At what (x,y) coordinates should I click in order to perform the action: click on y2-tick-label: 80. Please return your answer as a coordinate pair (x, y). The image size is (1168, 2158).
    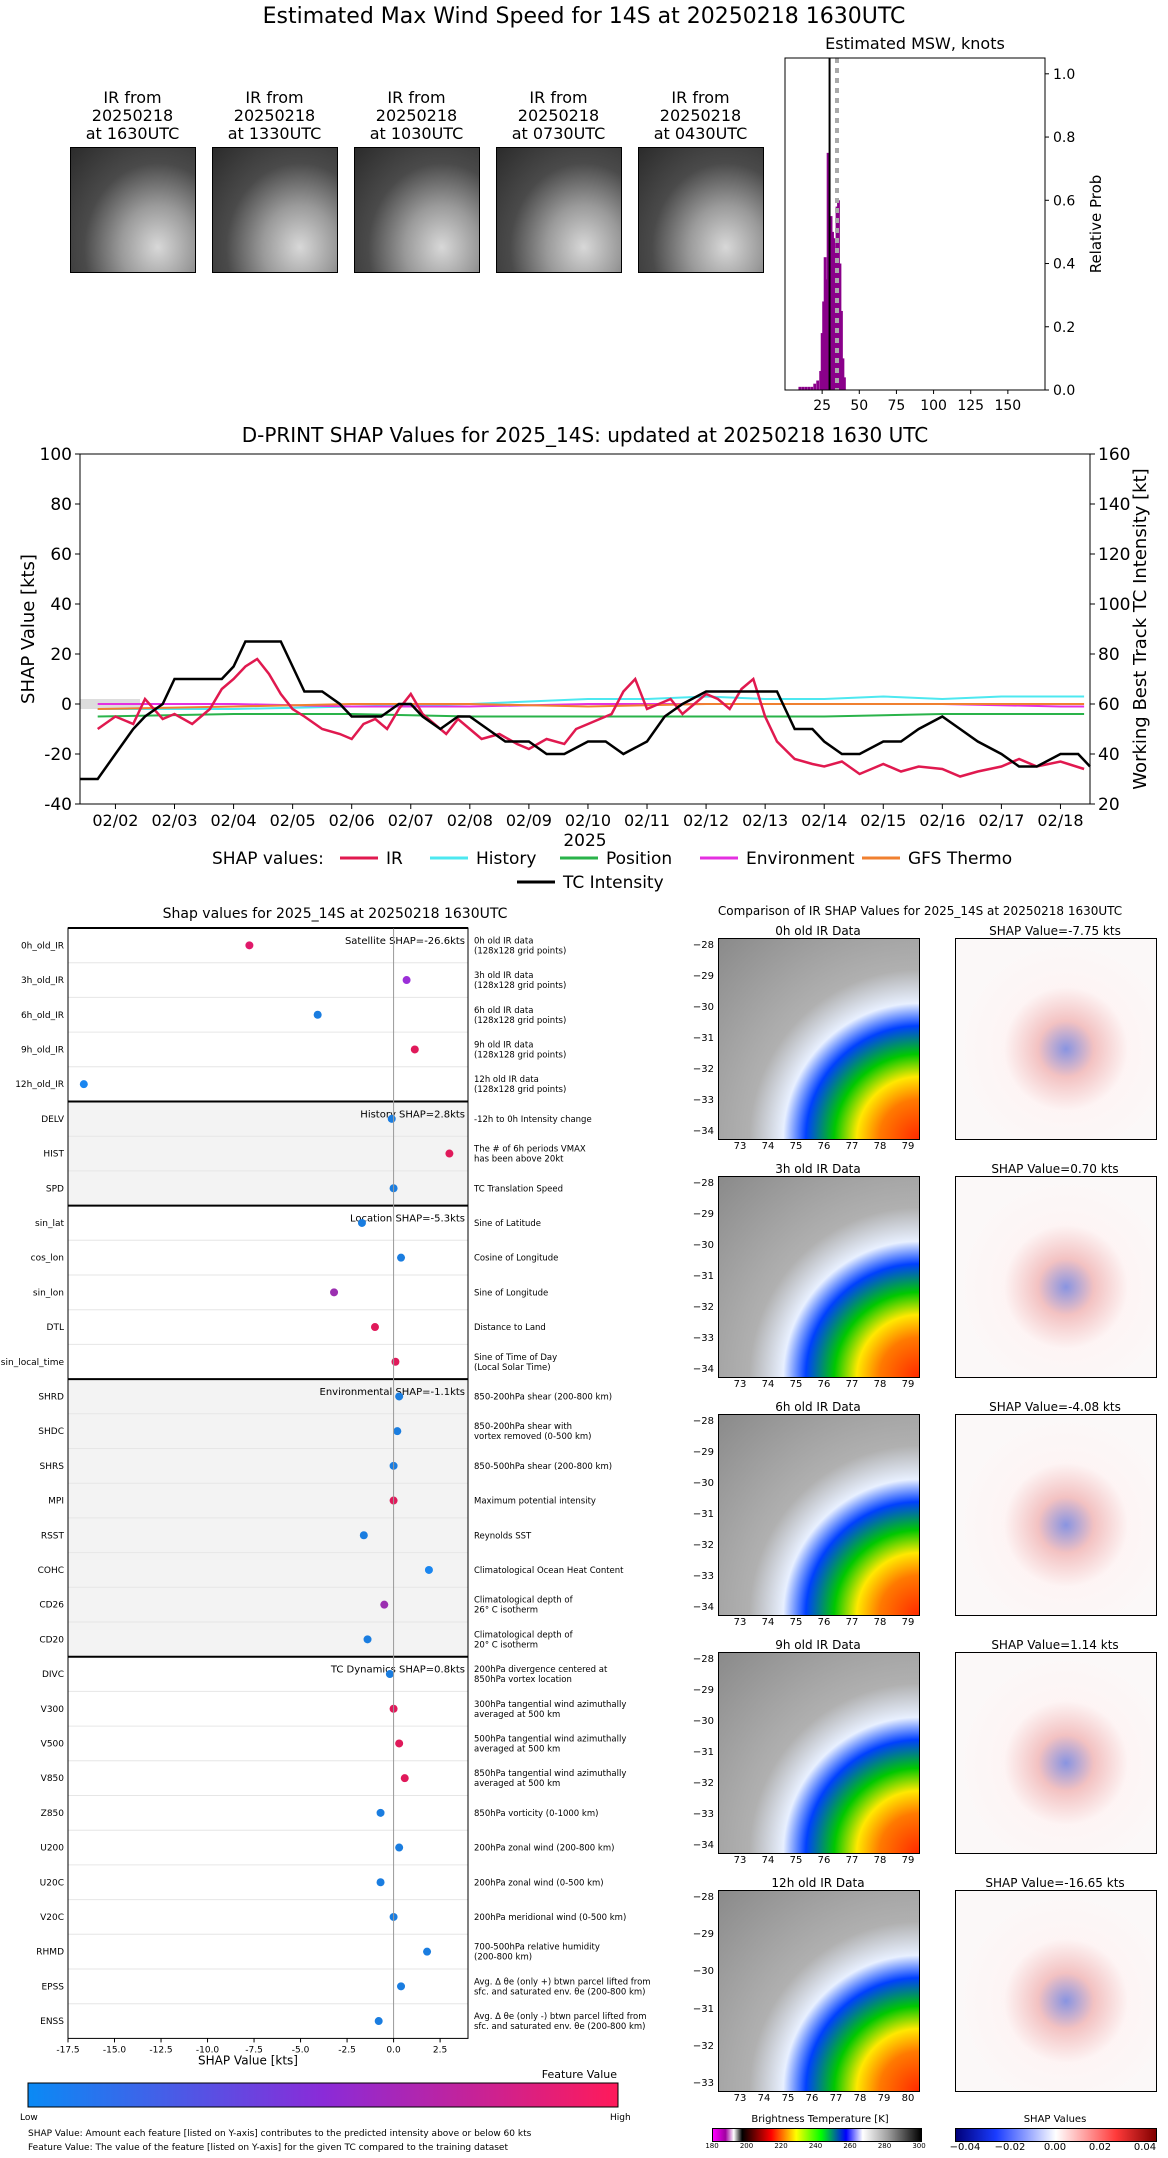
    Looking at the image, I should click on (1109, 655).